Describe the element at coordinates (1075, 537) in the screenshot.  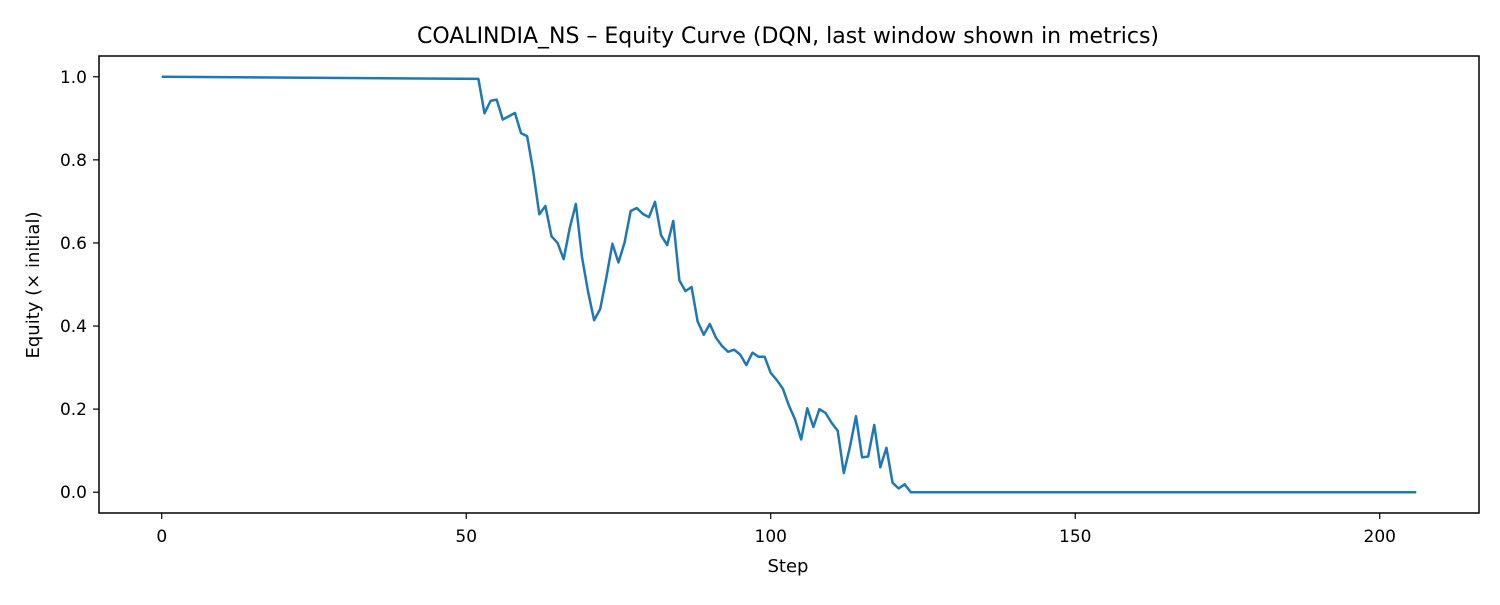
I see `x-tick-label: 150` at that location.